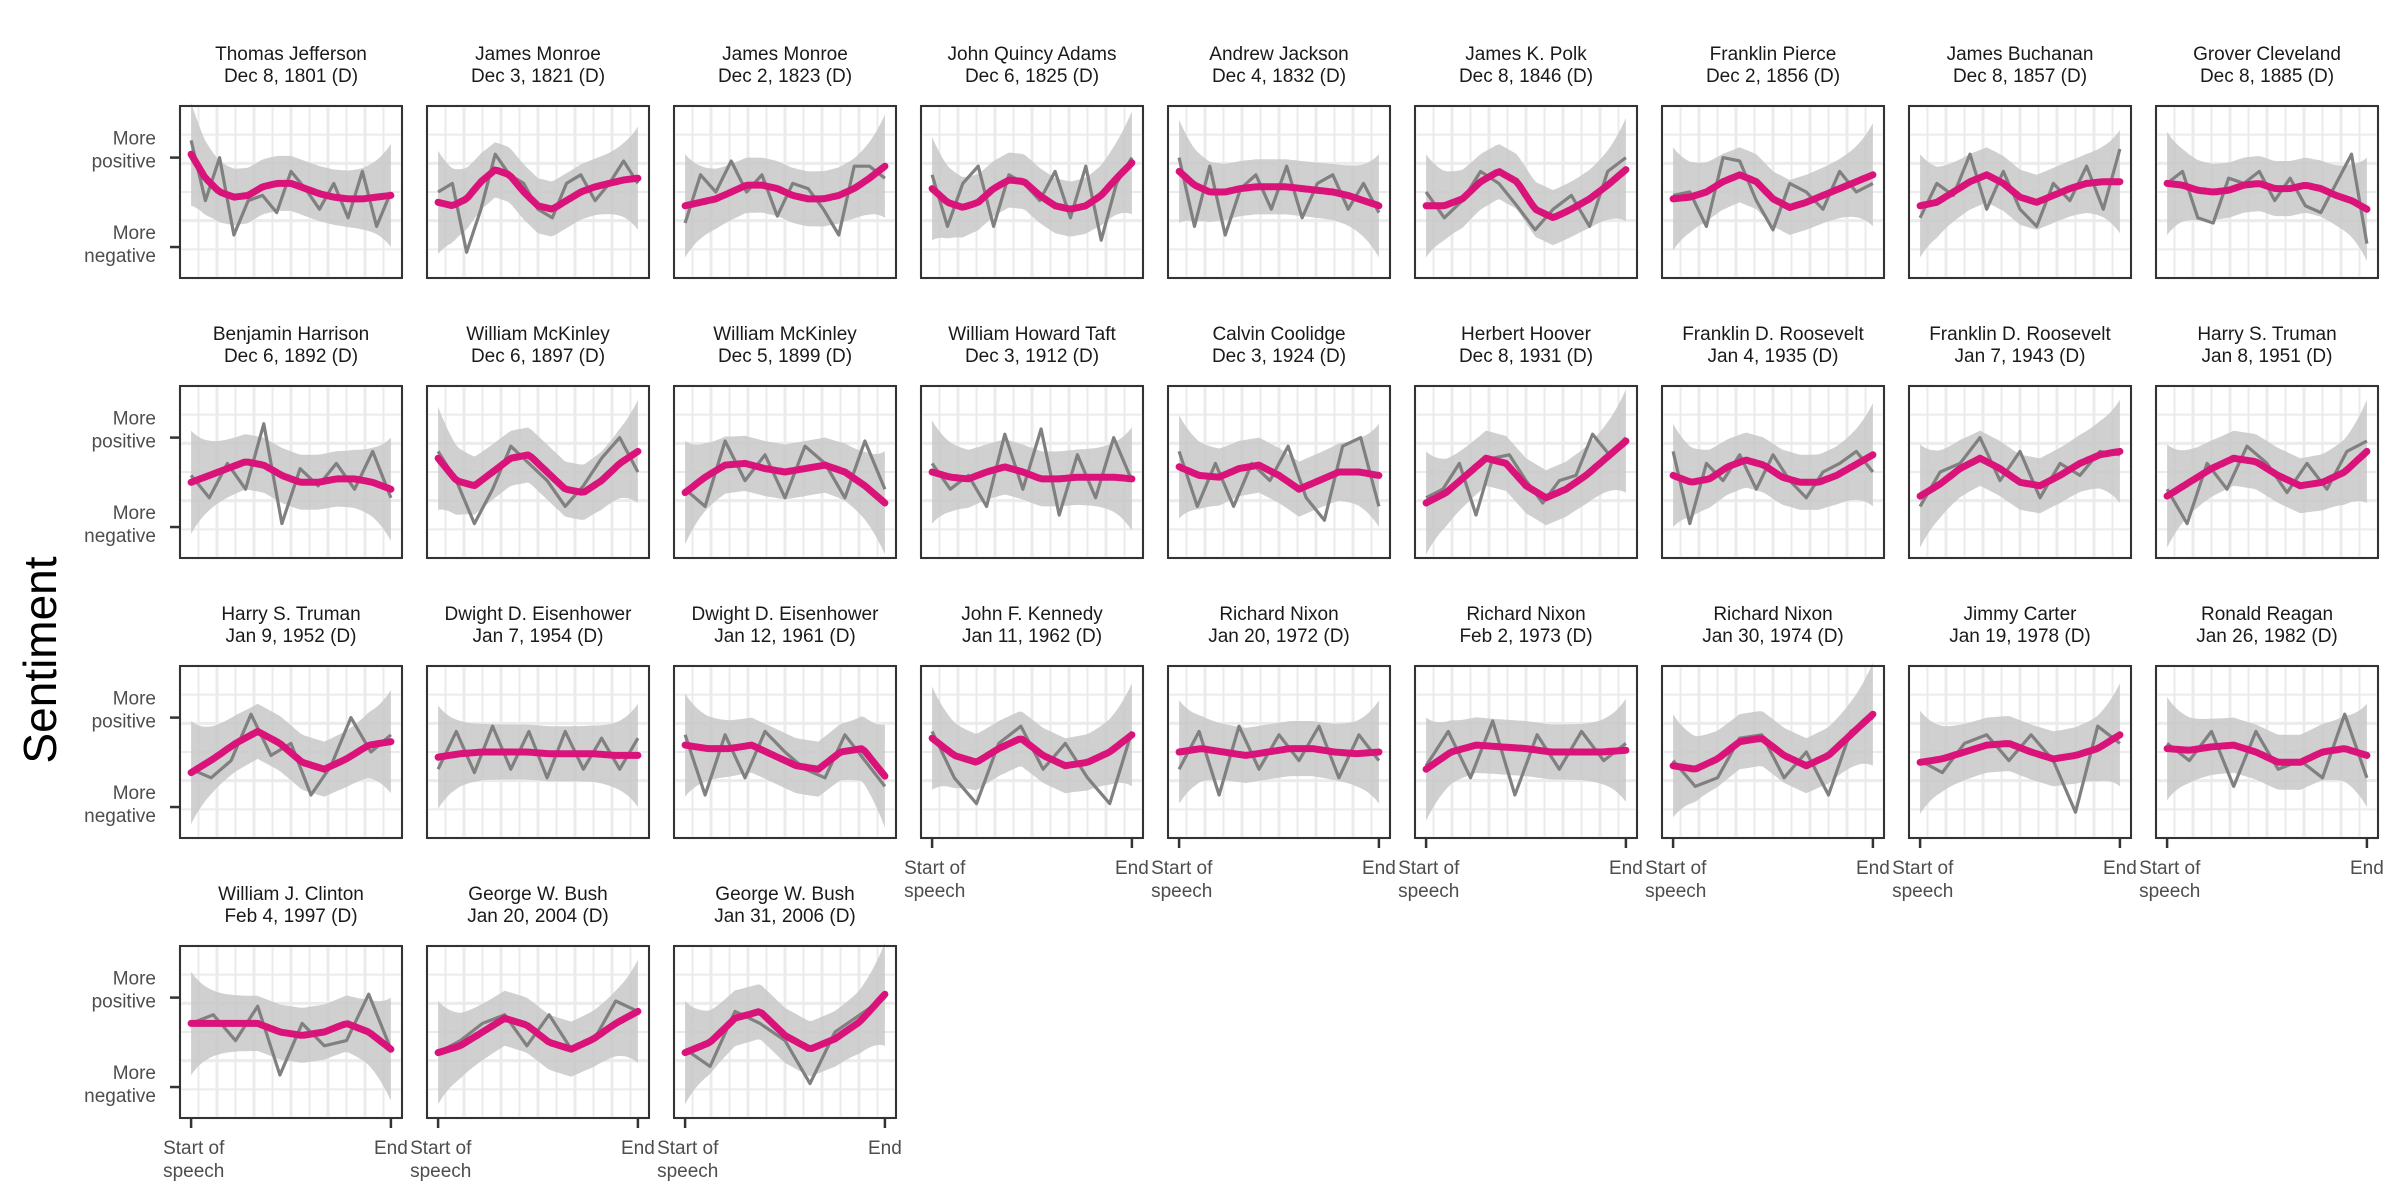  What do you see at coordinates (785, 636) in the screenshot?
I see `panel-date: Jan 12, 1961 (D)` at bounding box center [785, 636].